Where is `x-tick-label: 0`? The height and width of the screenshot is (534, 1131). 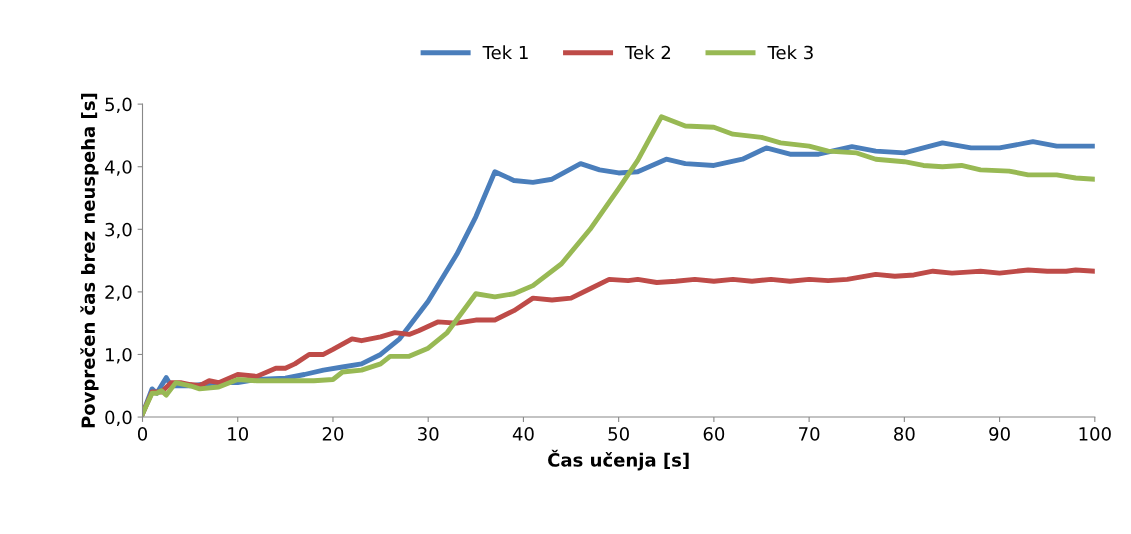
x-tick-label: 0 is located at coordinates (142, 434).